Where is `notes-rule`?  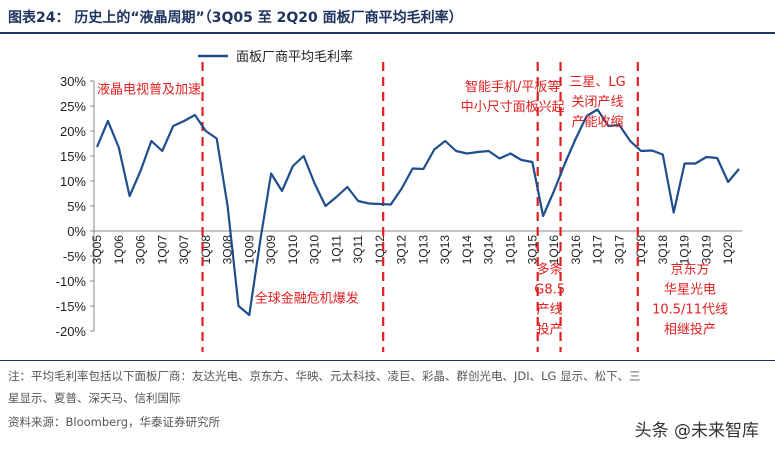 notes-rule is located at coordinates (387, 360).